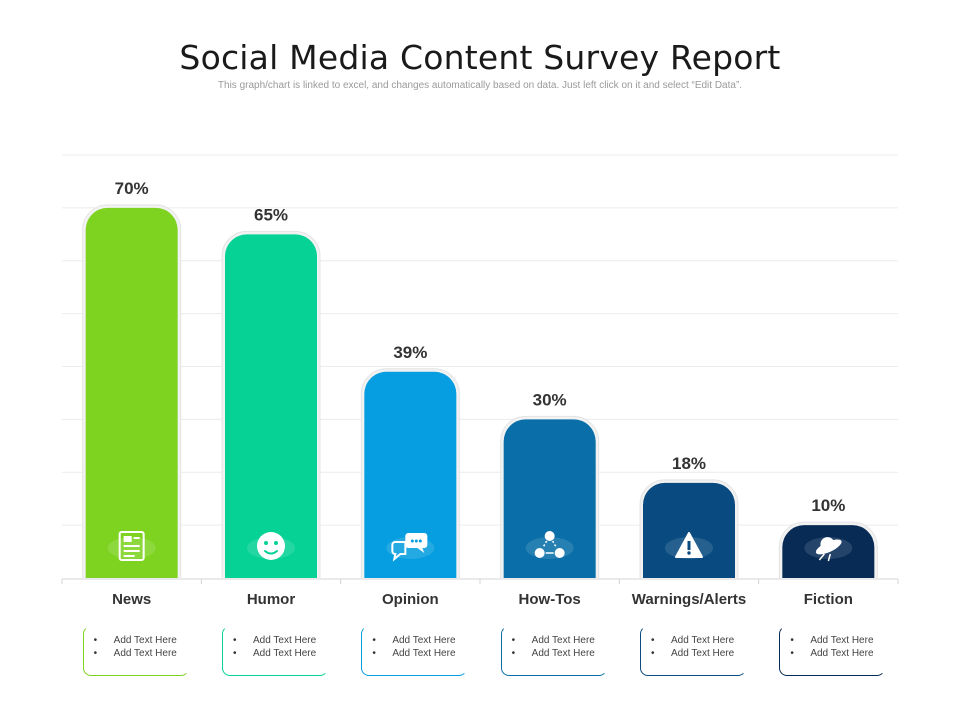  Describe the element at coordinates (271, 599) in the screenshot. I see `category-label: Humor` at that location.